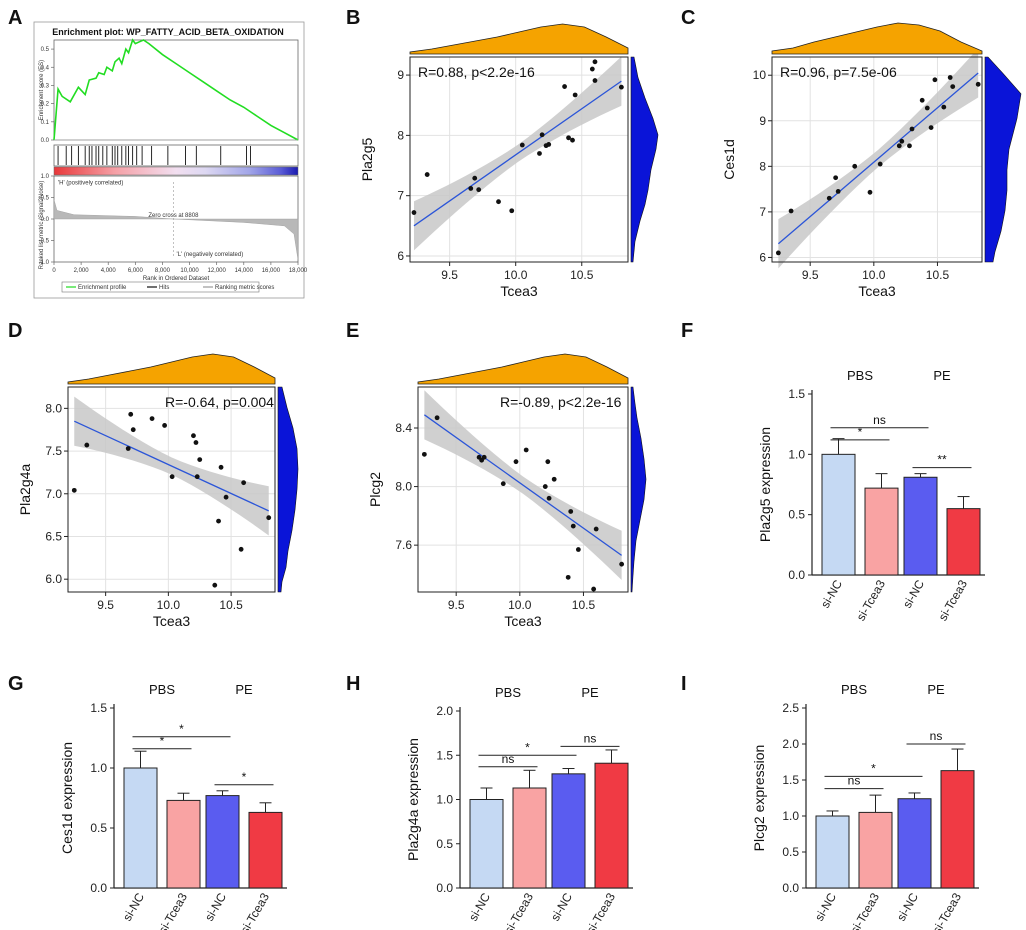 The height and width of the screenshot is (930, 1026). What do you see at coordinates (219, 402) in the screenshot?
I see `correlation-annotation: R=-0.64, p=0.004` at bounding box center [219, 402].